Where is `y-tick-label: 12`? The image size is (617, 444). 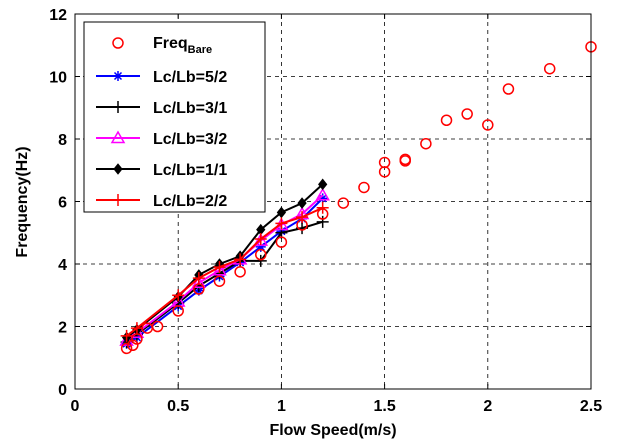 y-tick-label: 12 is located at coordinates (58, 15).